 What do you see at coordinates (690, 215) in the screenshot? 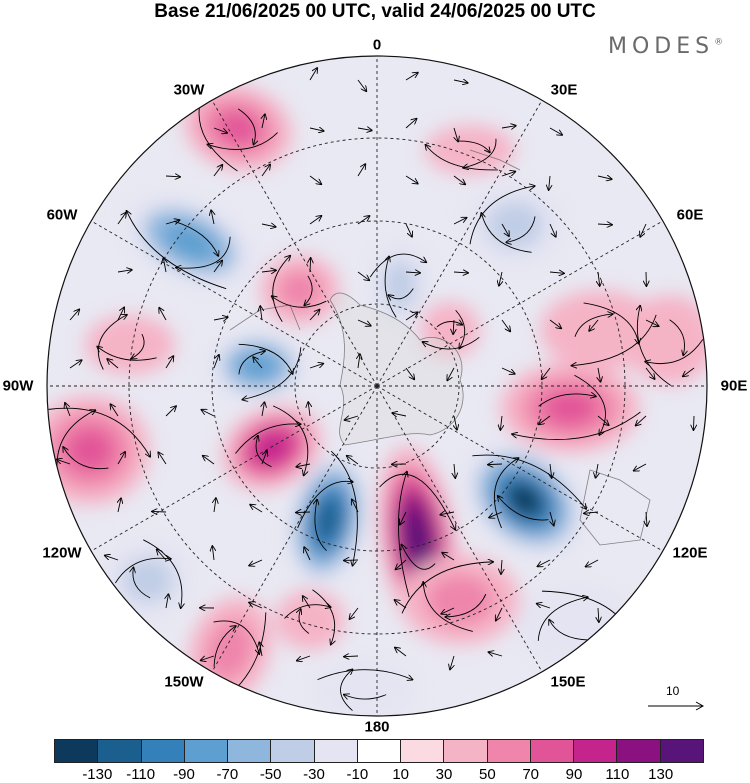
I see `lon-label-60e: 60E` at bounding box center [690, 215].